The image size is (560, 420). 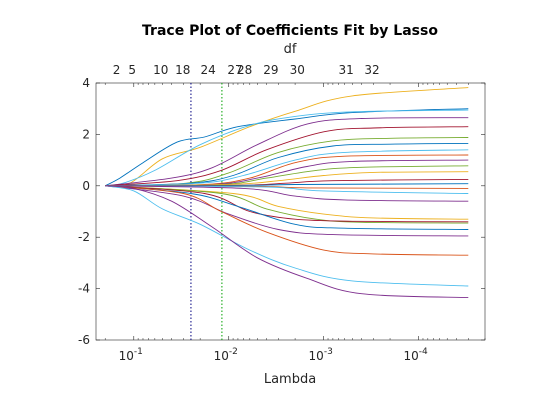 I want to click on df-tick-label: 2, so click(x=117, y=70).